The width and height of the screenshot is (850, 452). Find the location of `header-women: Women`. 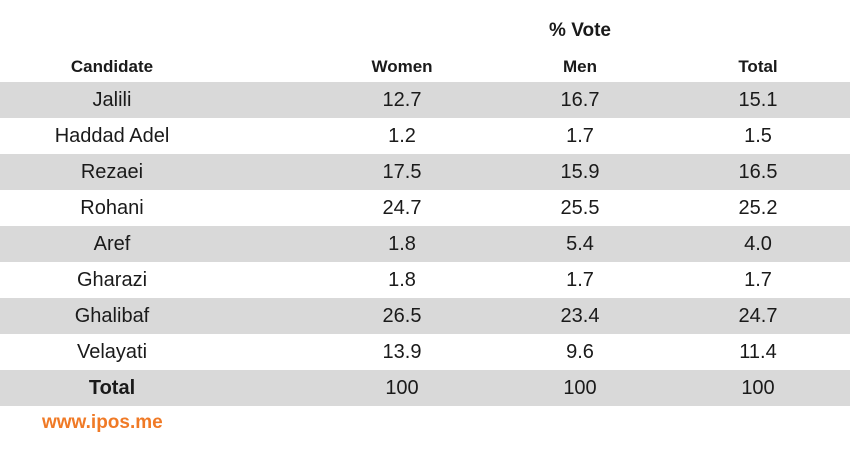

header-women: Women is located at coordinates (402, 66).